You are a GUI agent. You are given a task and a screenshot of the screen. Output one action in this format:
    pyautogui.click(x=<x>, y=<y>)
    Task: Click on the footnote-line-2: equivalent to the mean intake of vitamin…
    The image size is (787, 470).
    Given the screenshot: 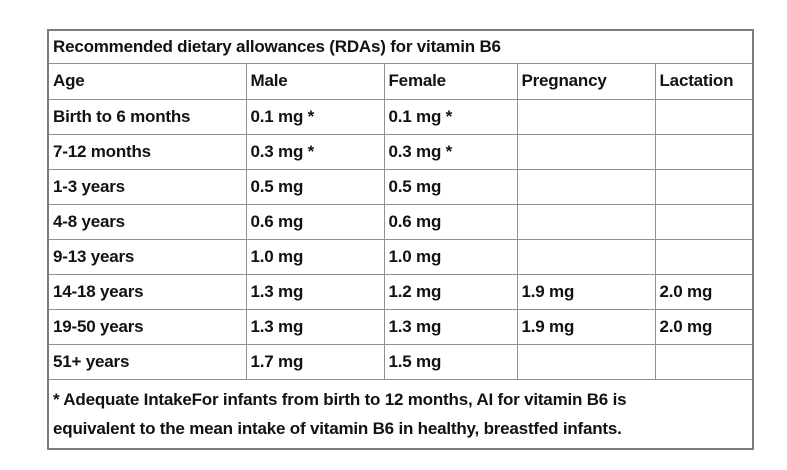 What is the action you would take?
    pyautogui.click(x=337, y=428)
    